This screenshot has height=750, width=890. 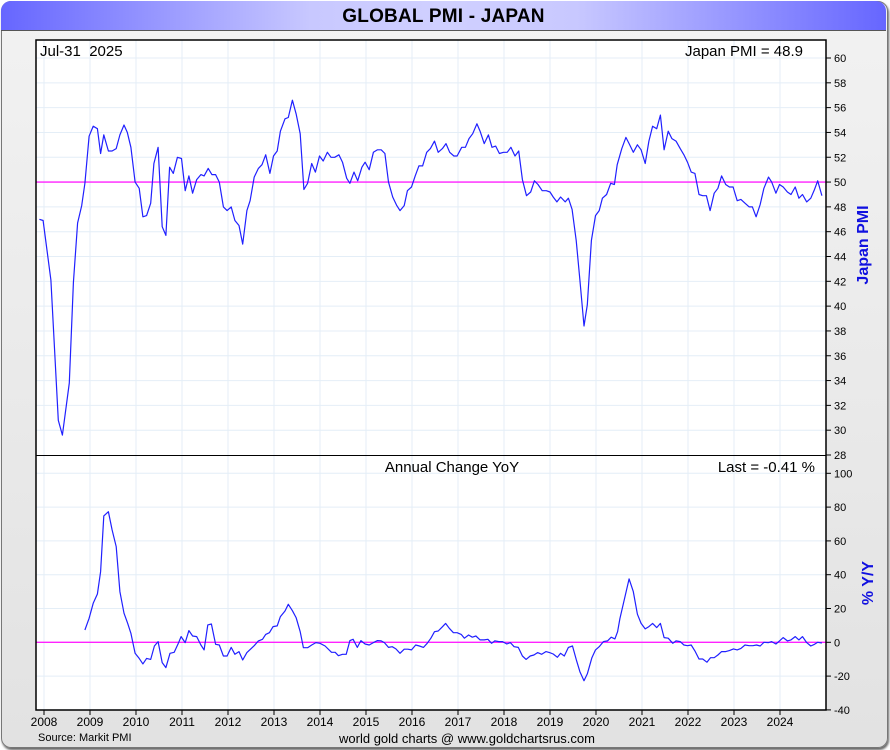 I want to click on x-tick-label: 2019, so click(x=550, y=722).